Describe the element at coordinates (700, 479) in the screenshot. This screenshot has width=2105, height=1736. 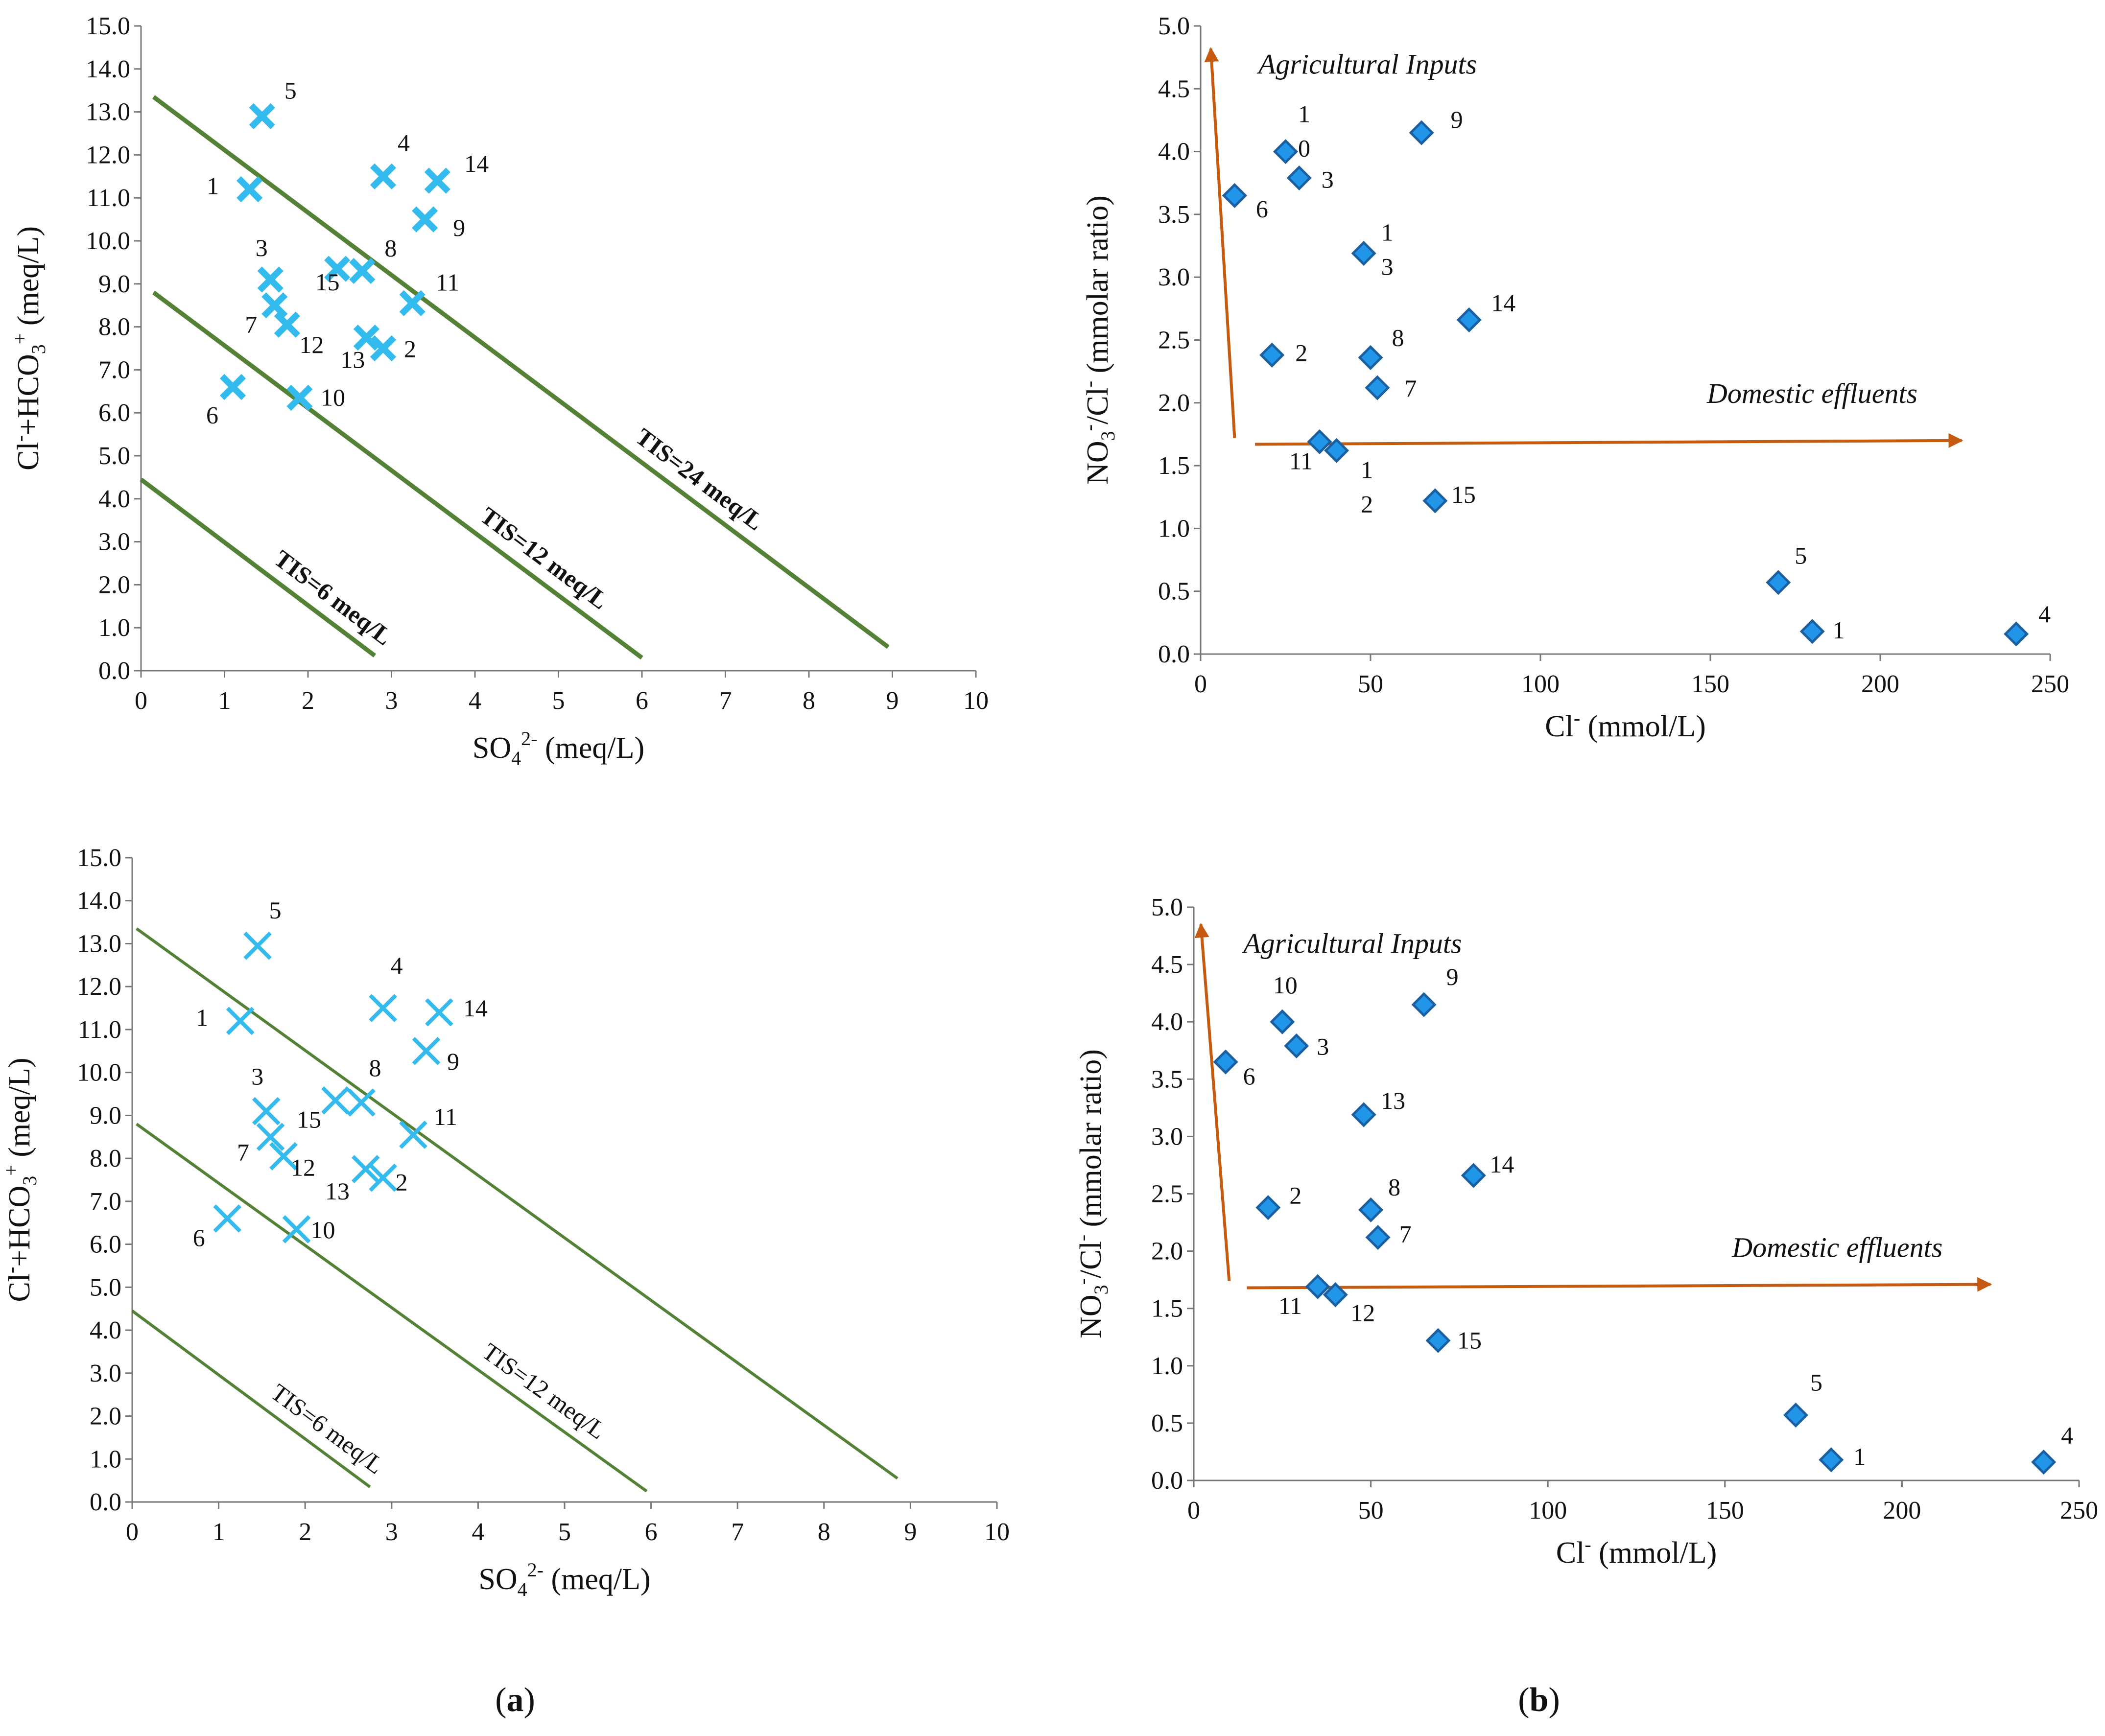
I see `tis-line-label: TIS=24 meq/L` at that location.